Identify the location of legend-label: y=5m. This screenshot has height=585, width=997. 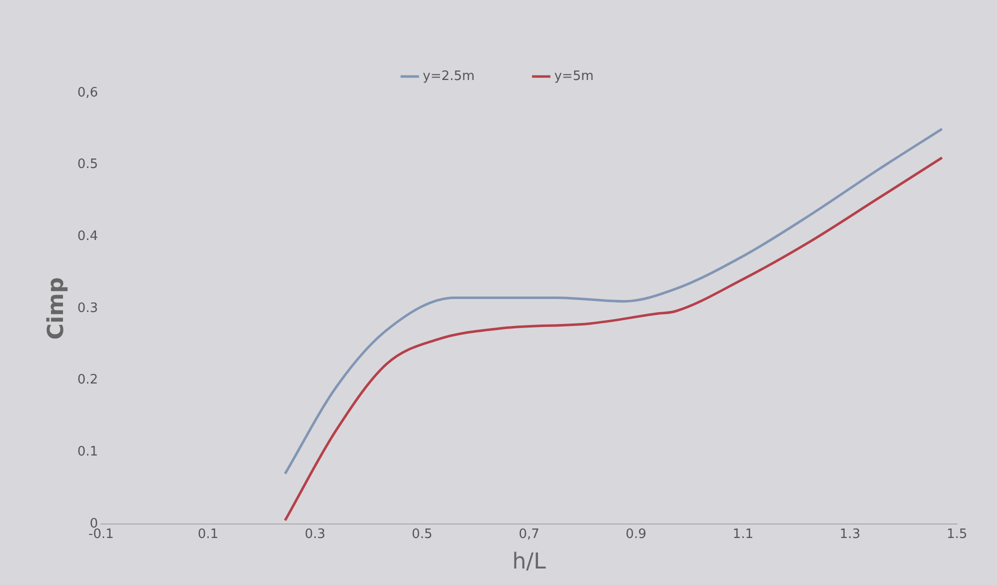
(574, 76).